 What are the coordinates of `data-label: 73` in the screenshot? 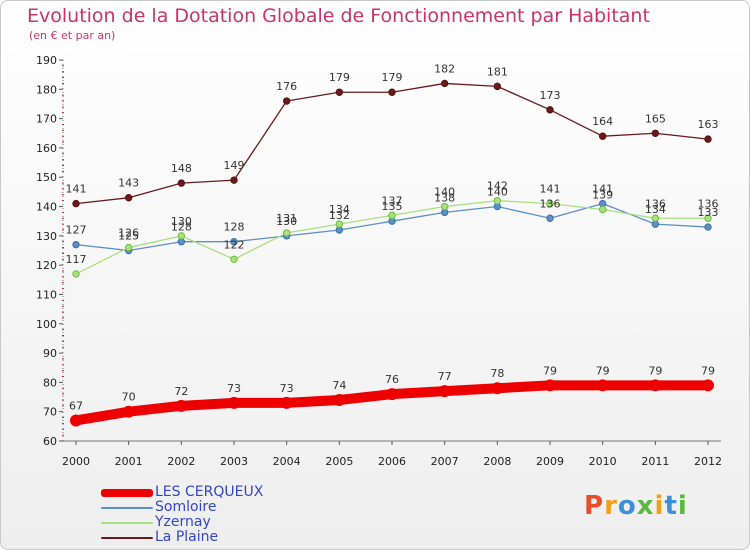 It's located at (234, 388).